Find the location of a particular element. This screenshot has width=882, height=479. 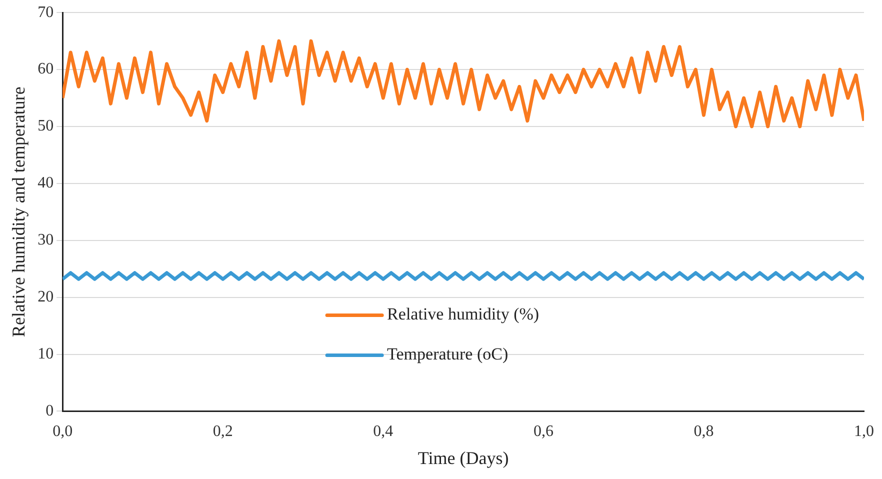

x-tick-label: 1,0 is located at coordinates (864, 431).